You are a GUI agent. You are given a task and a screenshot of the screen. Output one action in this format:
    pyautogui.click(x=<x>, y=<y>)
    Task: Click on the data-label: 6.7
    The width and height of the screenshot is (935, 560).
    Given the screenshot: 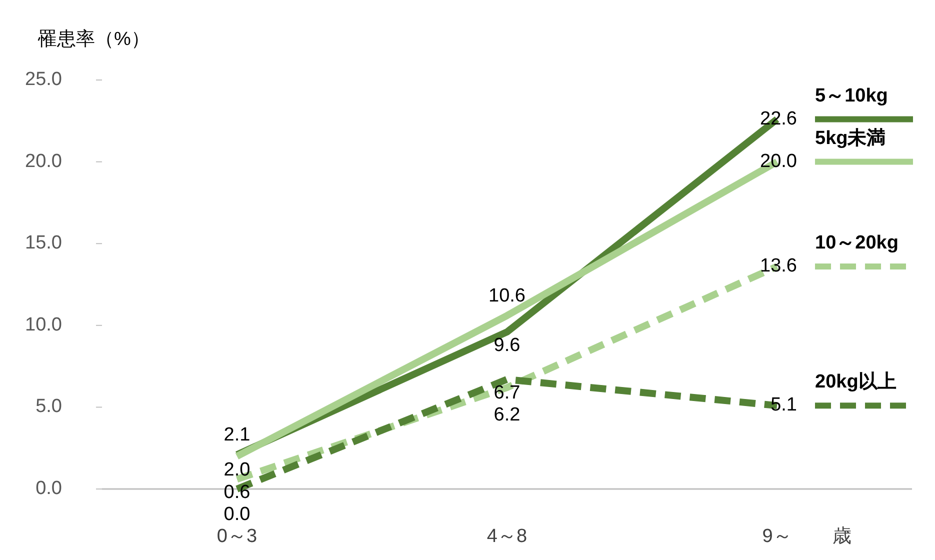 What is the action you would take?
    pyautogui.click(x=507, y=393)
    